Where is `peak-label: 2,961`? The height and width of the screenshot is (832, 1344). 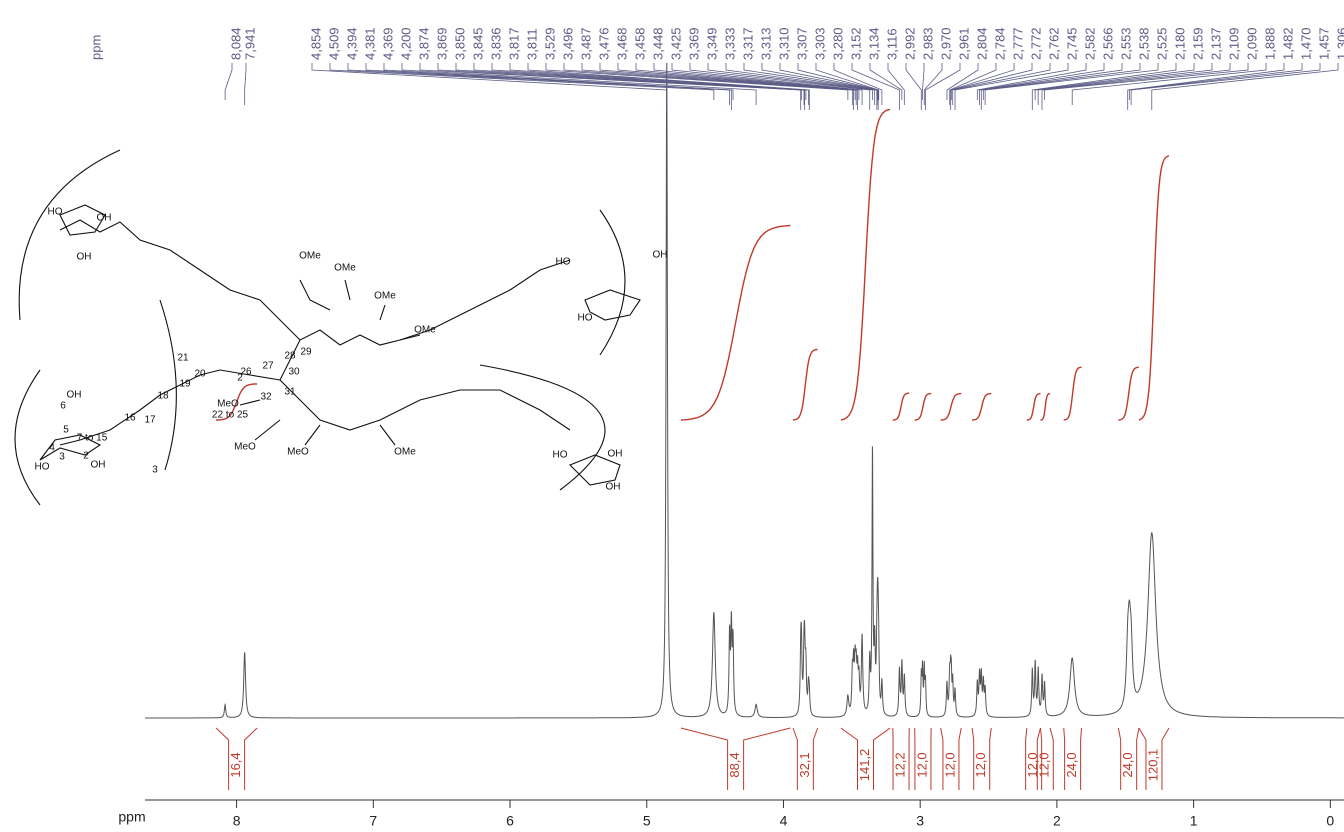
peak-label: 2,961 is located at coordinates (963, 43).